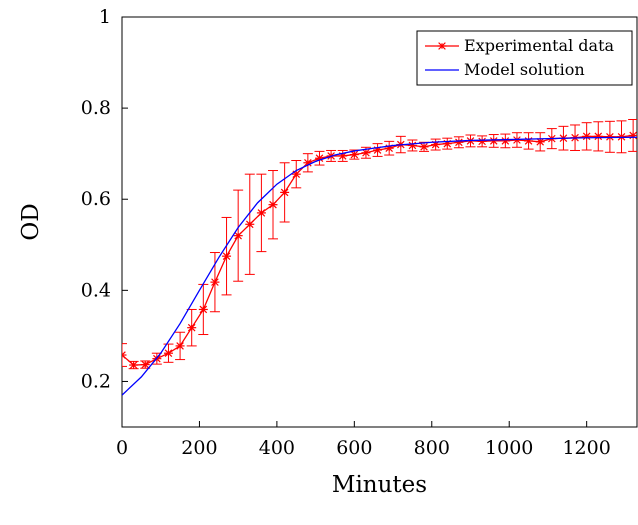  Describe the element at coordinates (509, 448) in the screenshot. I see `x-tick-label: 1000` at that location.